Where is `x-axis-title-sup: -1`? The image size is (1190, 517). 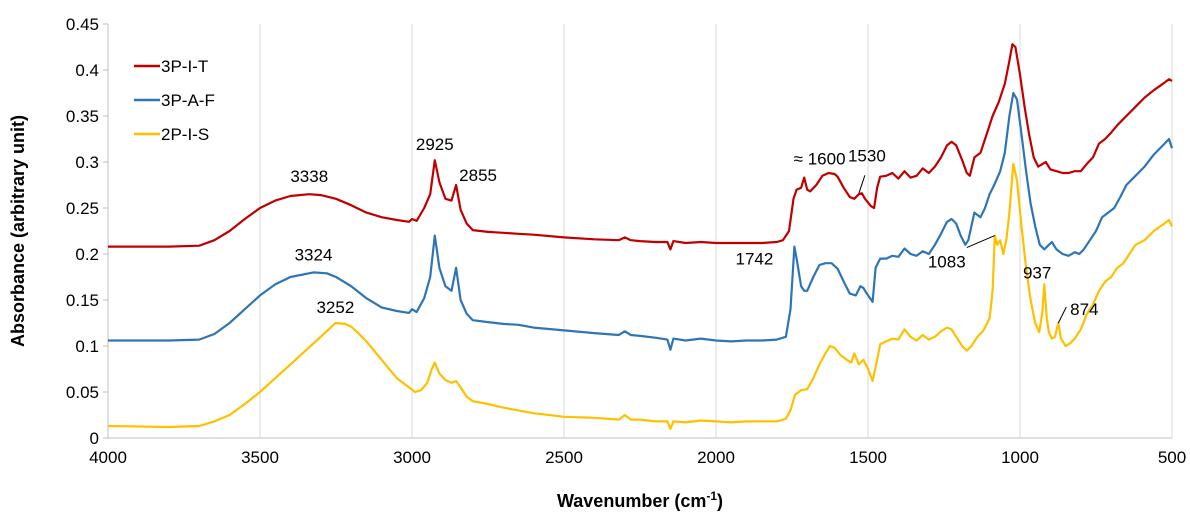
x-axis-title-sup: -1 is located at coordinates (711, 496).